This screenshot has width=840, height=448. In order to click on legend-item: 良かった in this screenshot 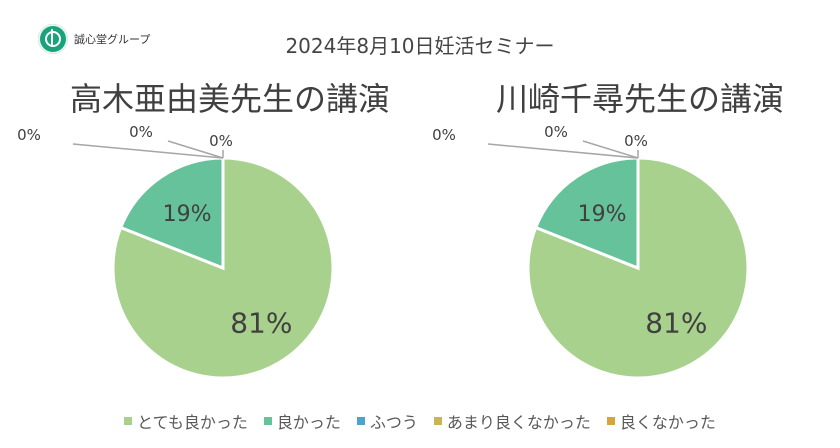, I will do `click(302, 421)`.